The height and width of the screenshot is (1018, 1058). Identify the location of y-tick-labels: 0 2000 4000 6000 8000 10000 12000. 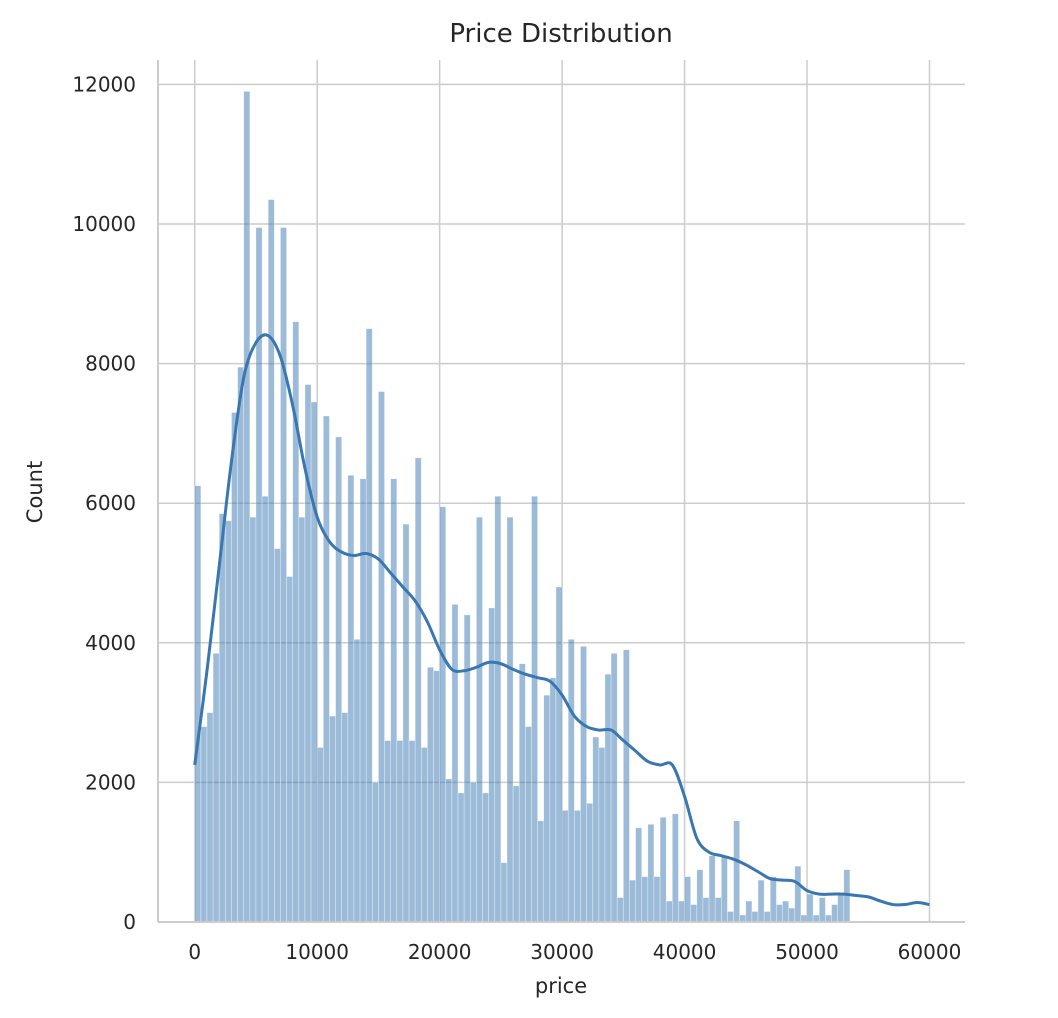
(104, 503).